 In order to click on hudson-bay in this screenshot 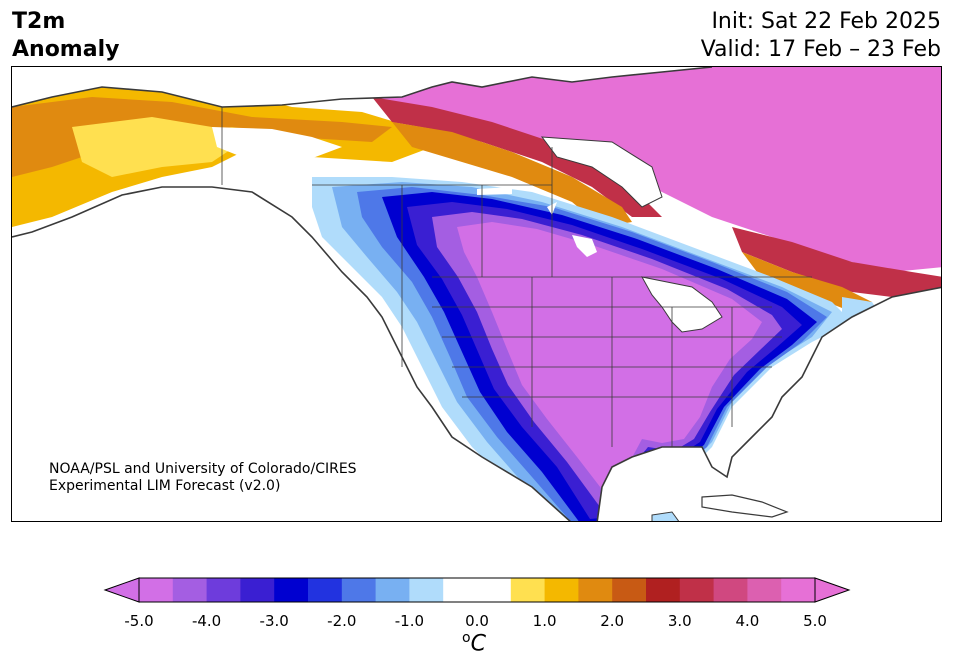, I will do `click(601, 172)`.